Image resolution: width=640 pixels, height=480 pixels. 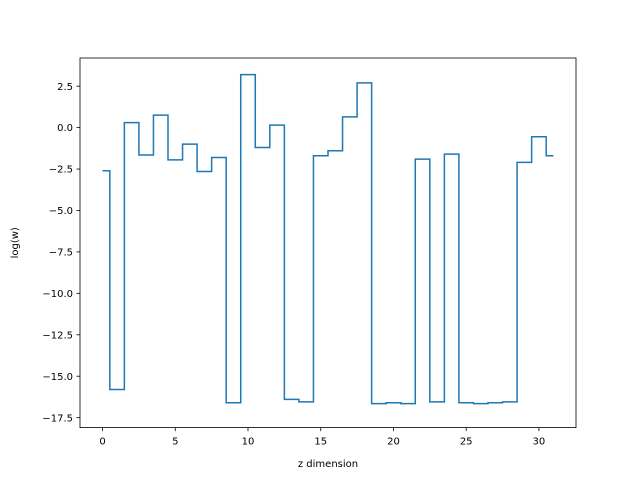 I want to click on y-tick-label: −17.5, so click(x=57, y=418).